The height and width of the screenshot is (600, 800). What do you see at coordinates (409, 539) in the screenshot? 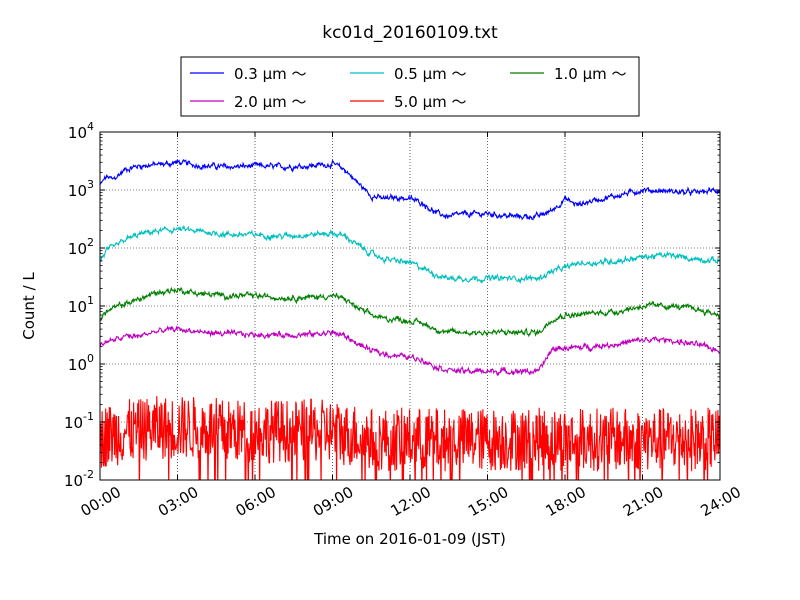
I see `x-axis-label: Time on 2016-01-09 (JST)` at bounding box center [409, 539].